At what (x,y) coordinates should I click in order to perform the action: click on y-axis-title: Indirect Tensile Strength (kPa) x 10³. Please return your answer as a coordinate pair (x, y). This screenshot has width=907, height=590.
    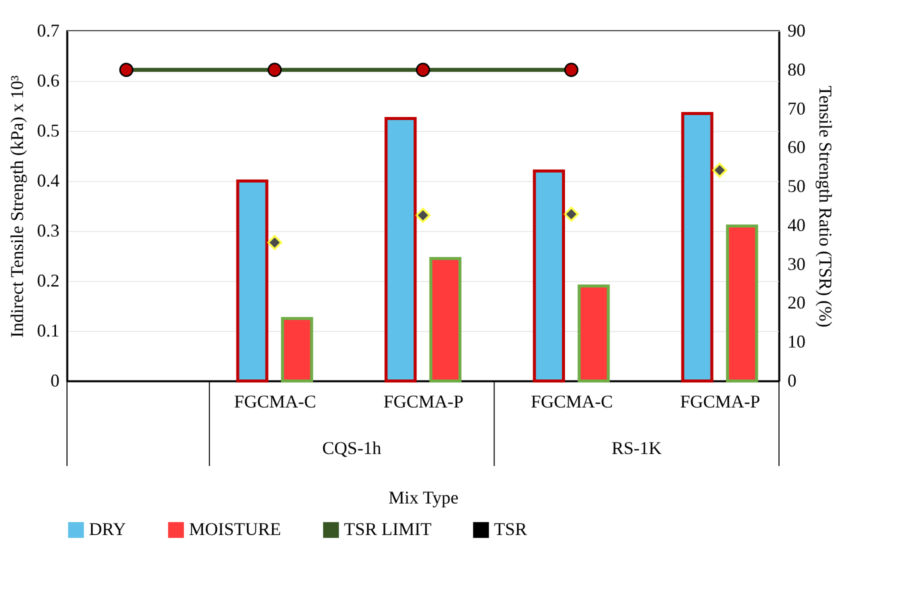
    Looking at the image, I should click on (17, 206).